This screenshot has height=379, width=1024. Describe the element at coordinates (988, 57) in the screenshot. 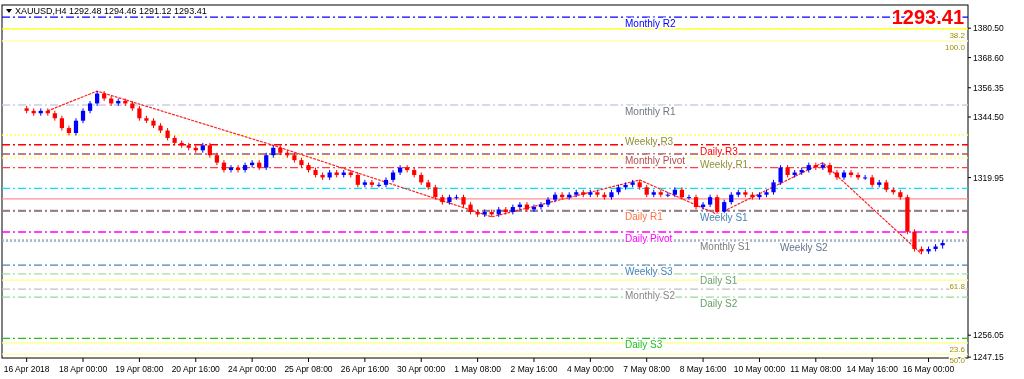

I see `y-tick-label: 1368.60` at that location.